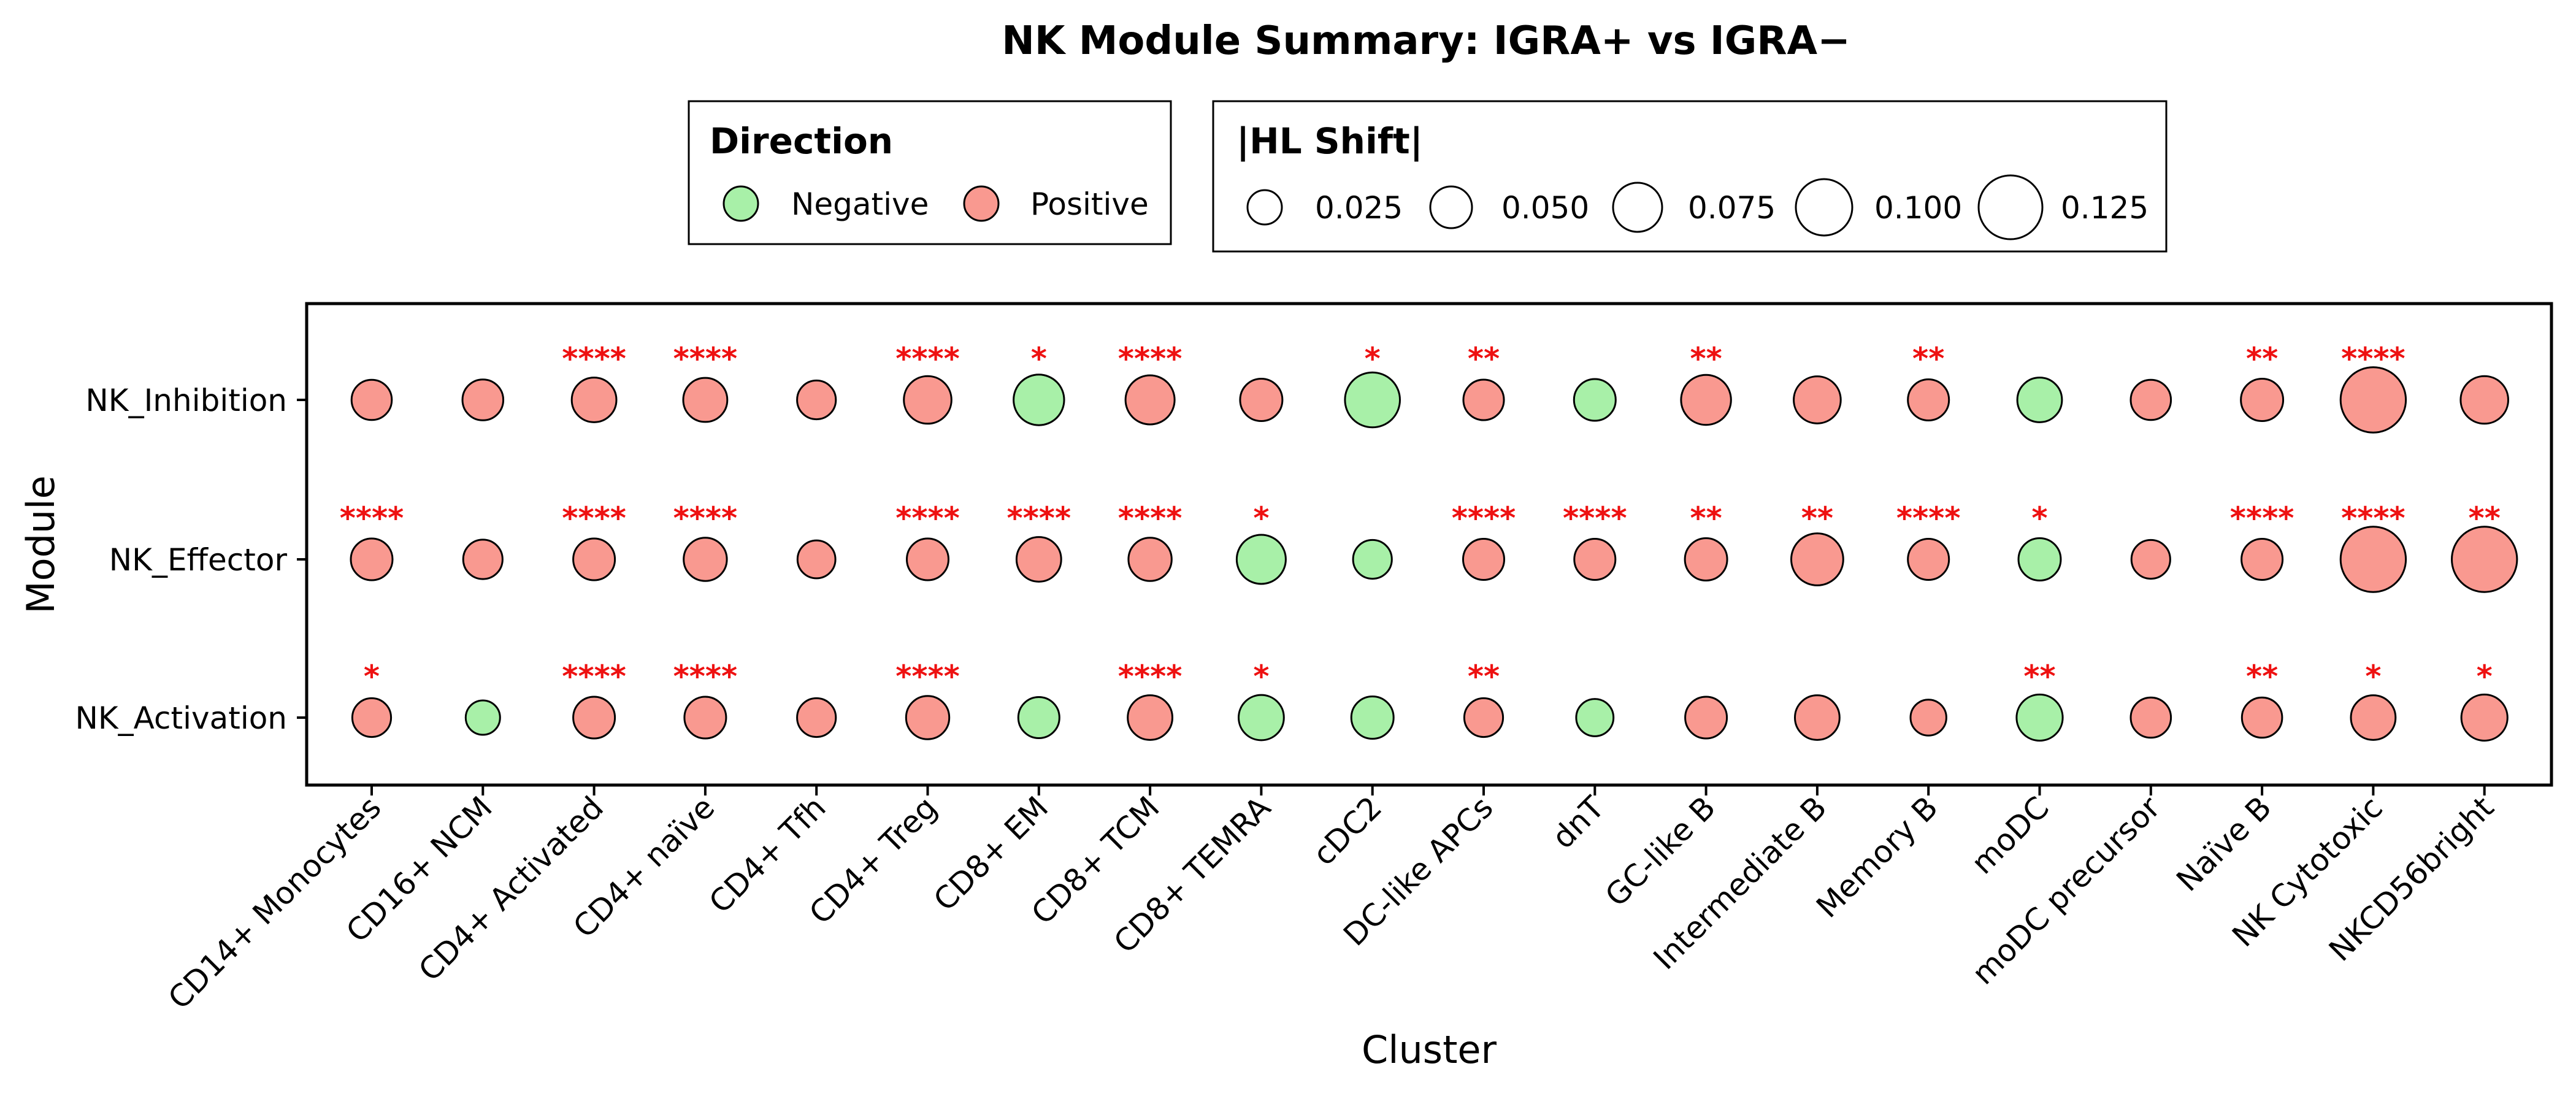 This screenshot has width=2576, height=1104. What do you see at coordinates (1426, 41) in the screenshot?
I see `chart-title: NK Module Summary: IGRA+ vs IGRA−` at bounding box center [1426, 41].